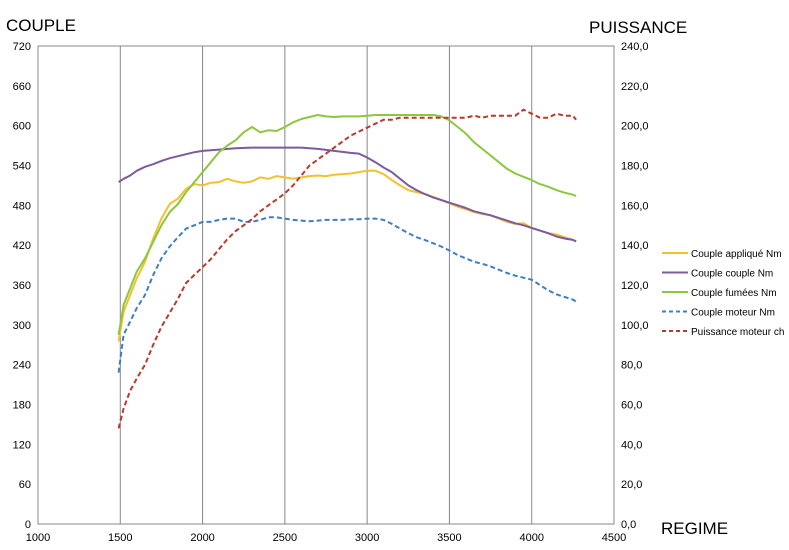  I want to click on x-tick-label-3000: 3000, so click(367, 538).